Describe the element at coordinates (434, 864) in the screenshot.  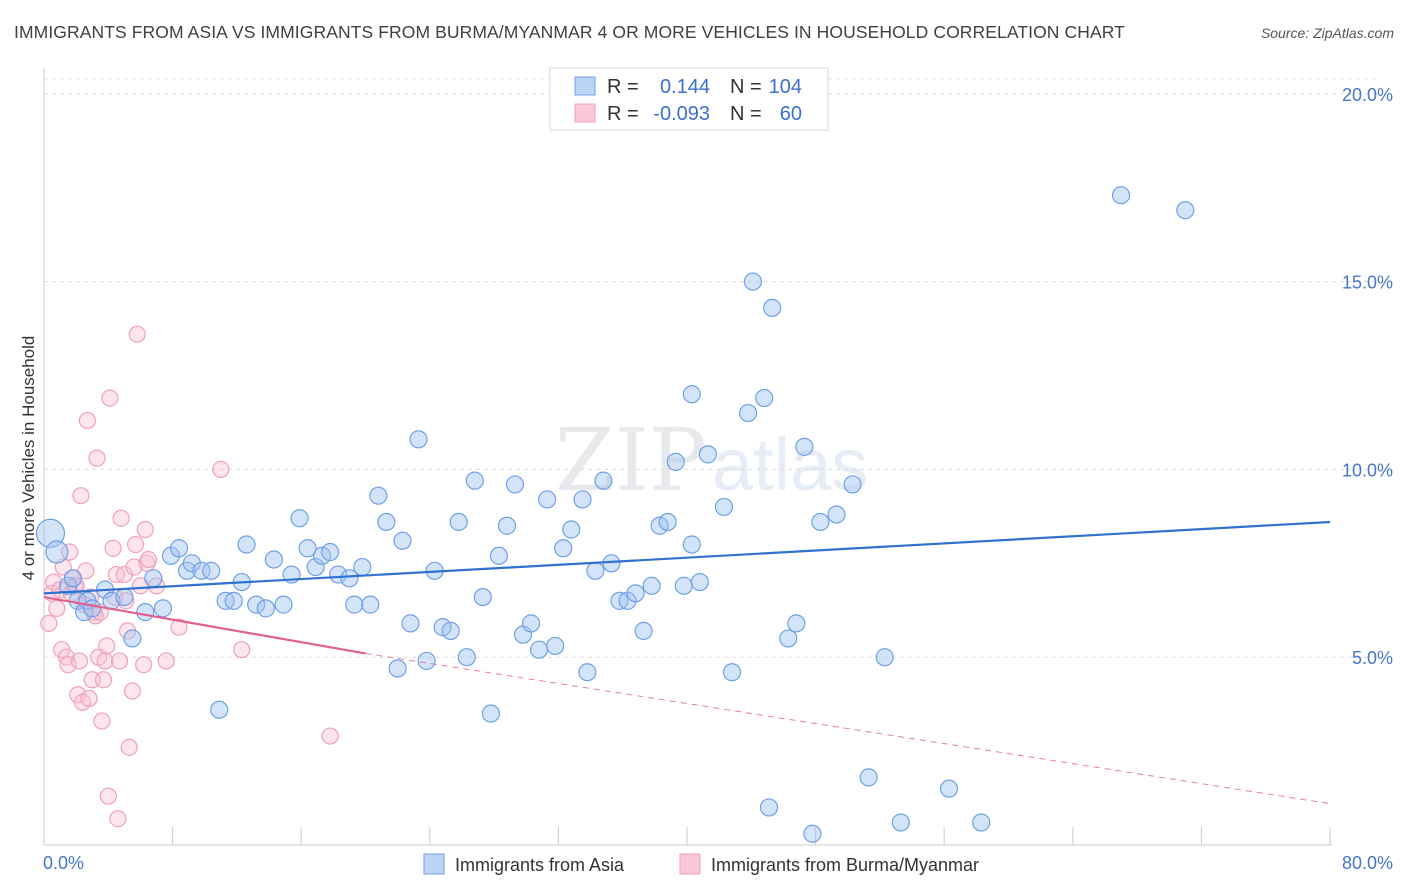
I see `legend-swatch-asia` at that location.